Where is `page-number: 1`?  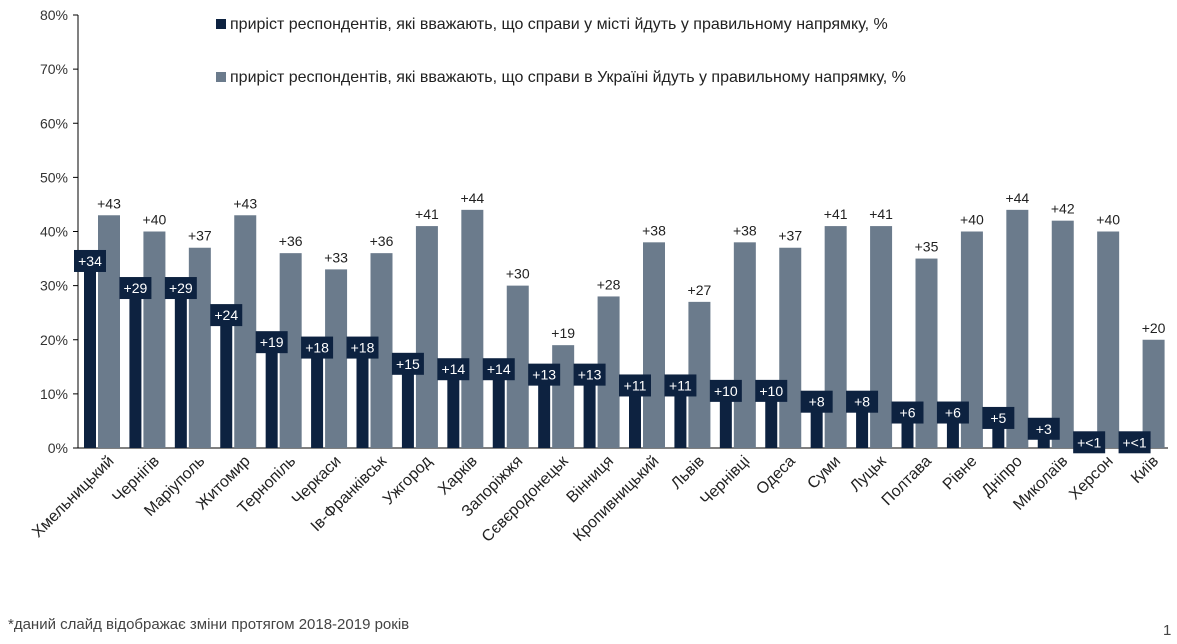
page-number: 1 is located at coordinates (1167, 630).